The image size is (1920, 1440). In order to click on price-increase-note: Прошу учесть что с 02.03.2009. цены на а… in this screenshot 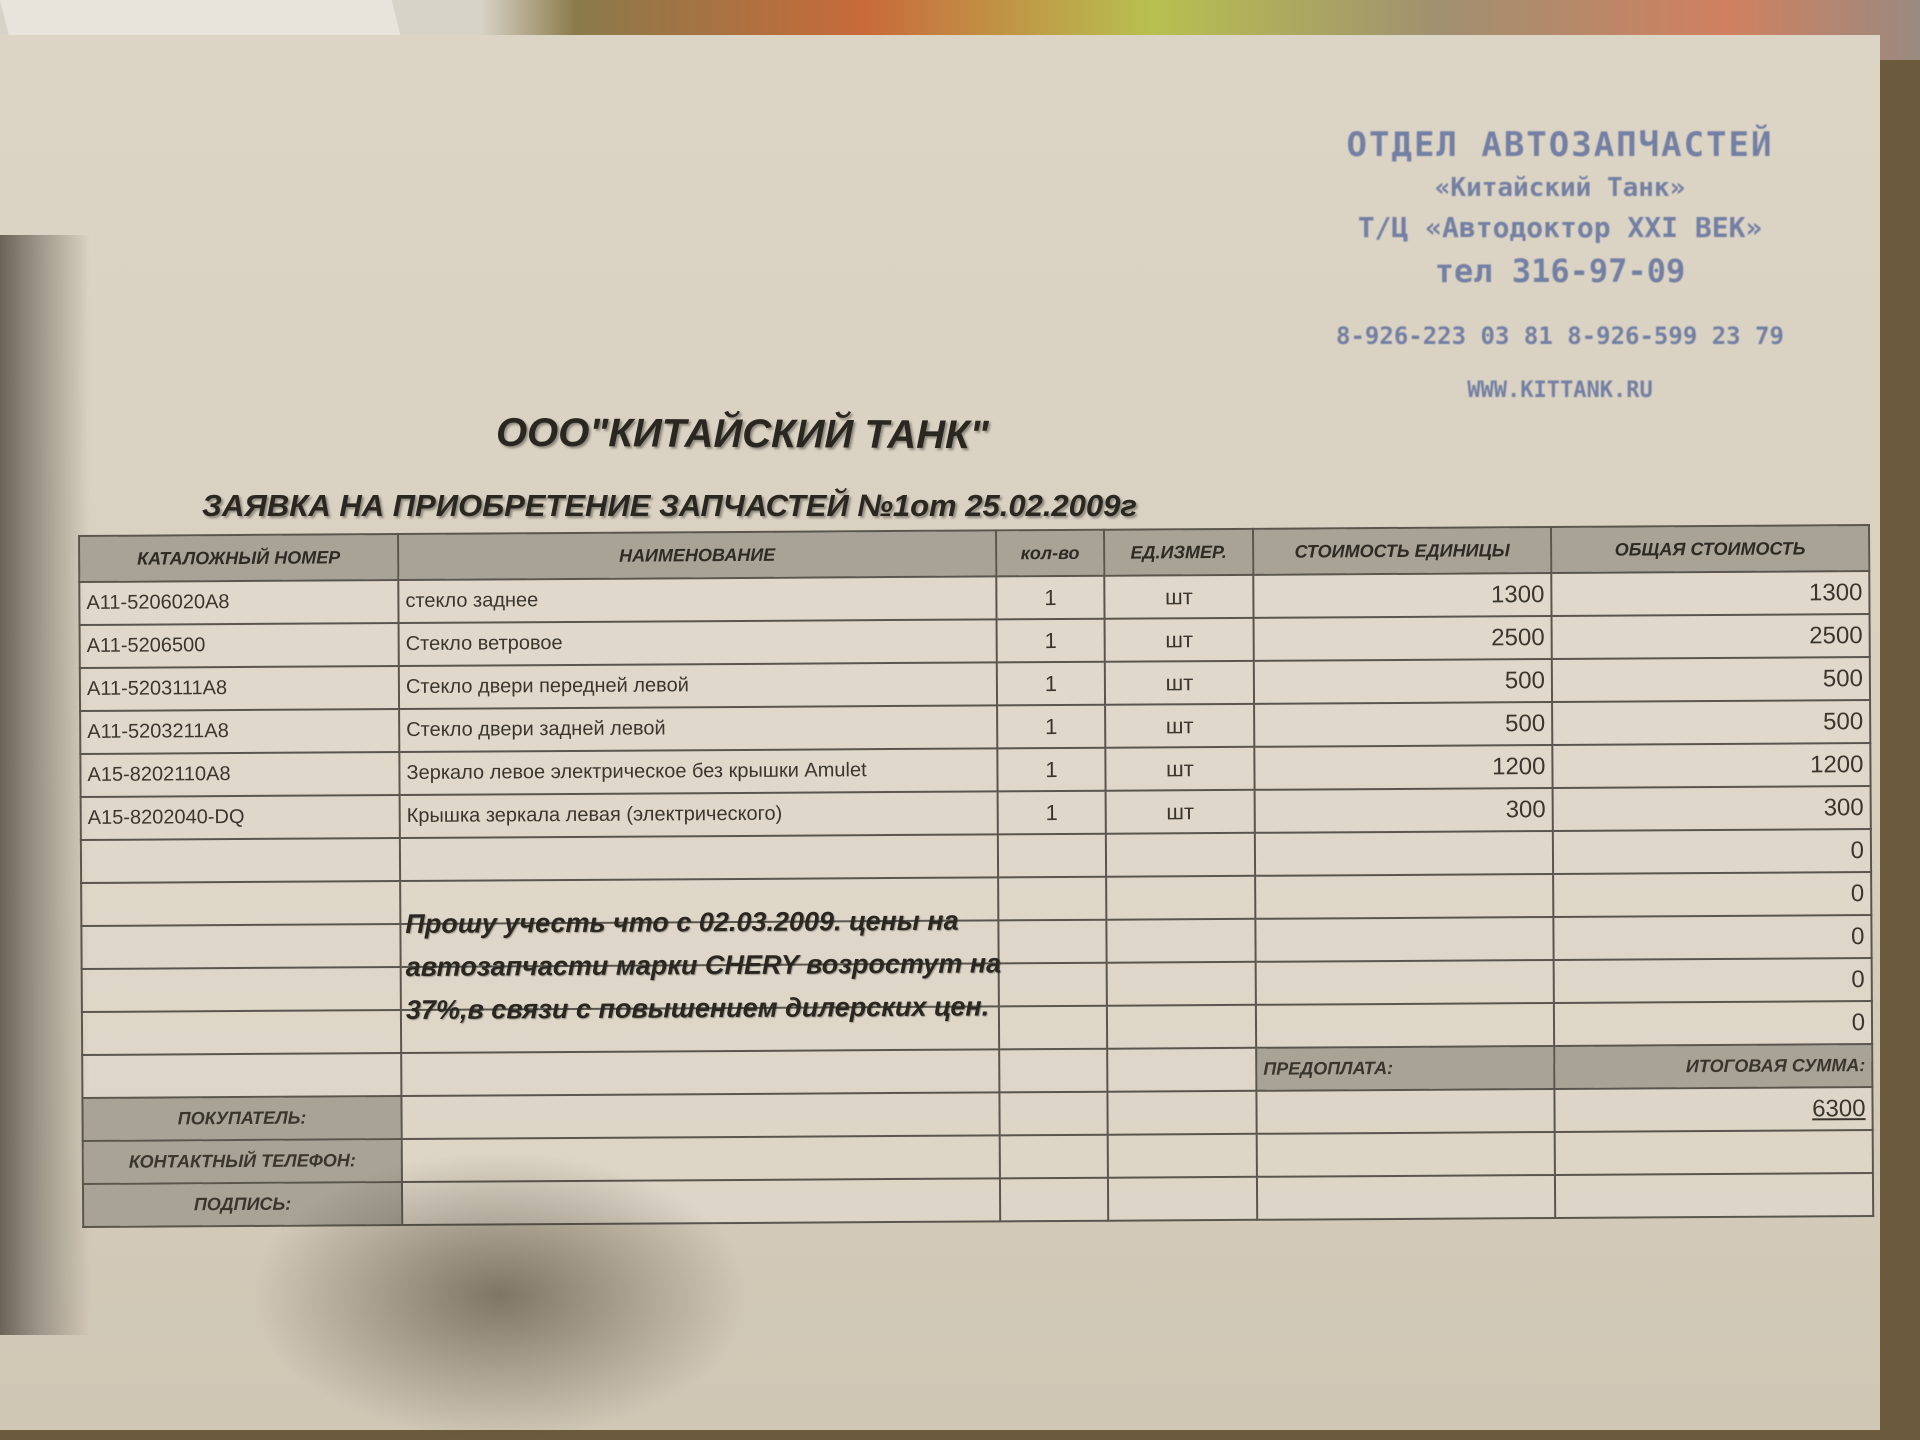, I will do `click(775, 965)`.